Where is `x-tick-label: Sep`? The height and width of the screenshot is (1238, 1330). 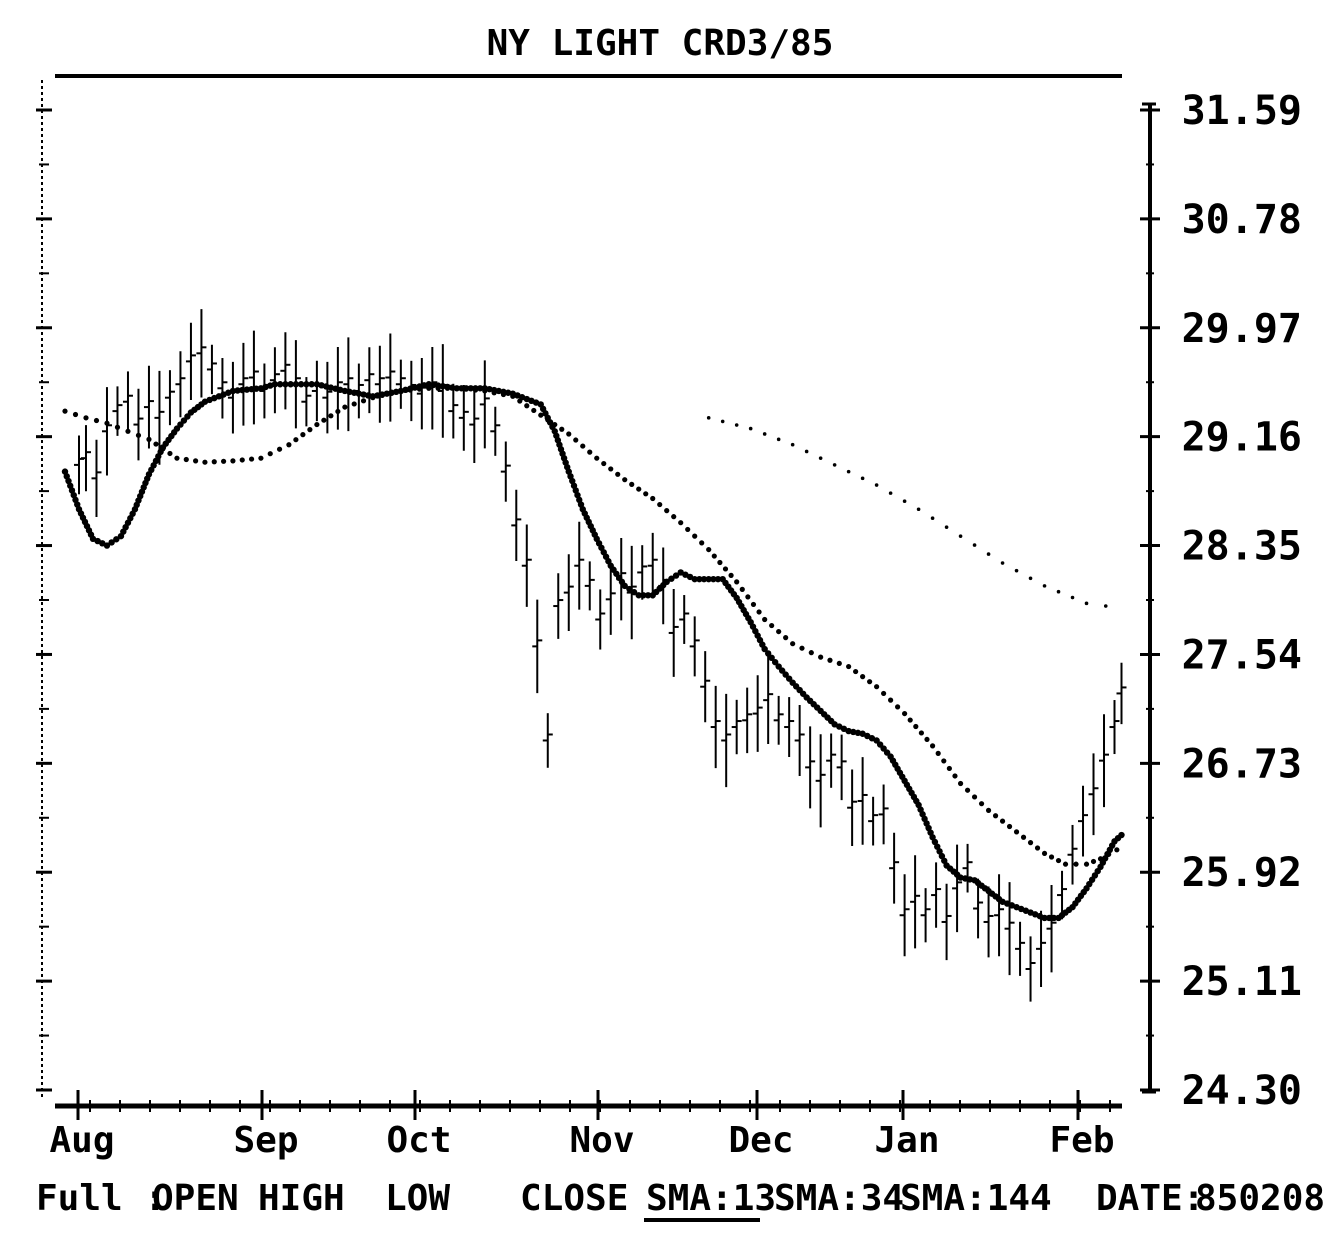
x-tick-label: Sep is located at coordinates (265, 1140).